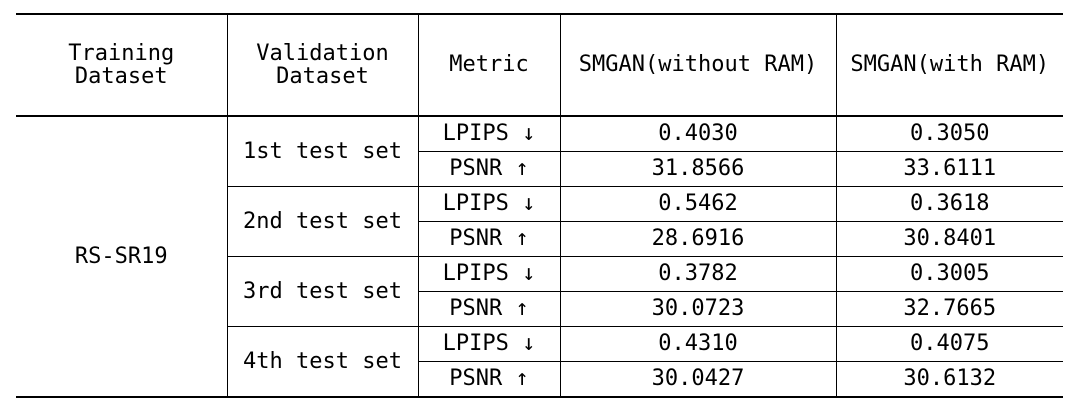 The height and width of the screenshot is (412, 1084). Describe the element at coordinates (323, 291) in the screenshot. I see `validation-dataset-cell: 3rd test set` at that location.